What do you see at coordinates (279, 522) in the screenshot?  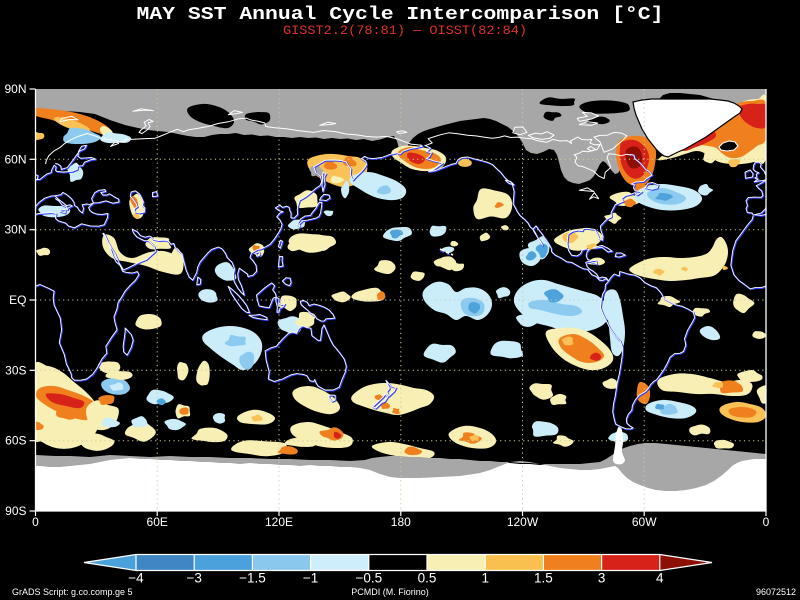 I see `svg-text: 120E` at bounding box center [279, 522].